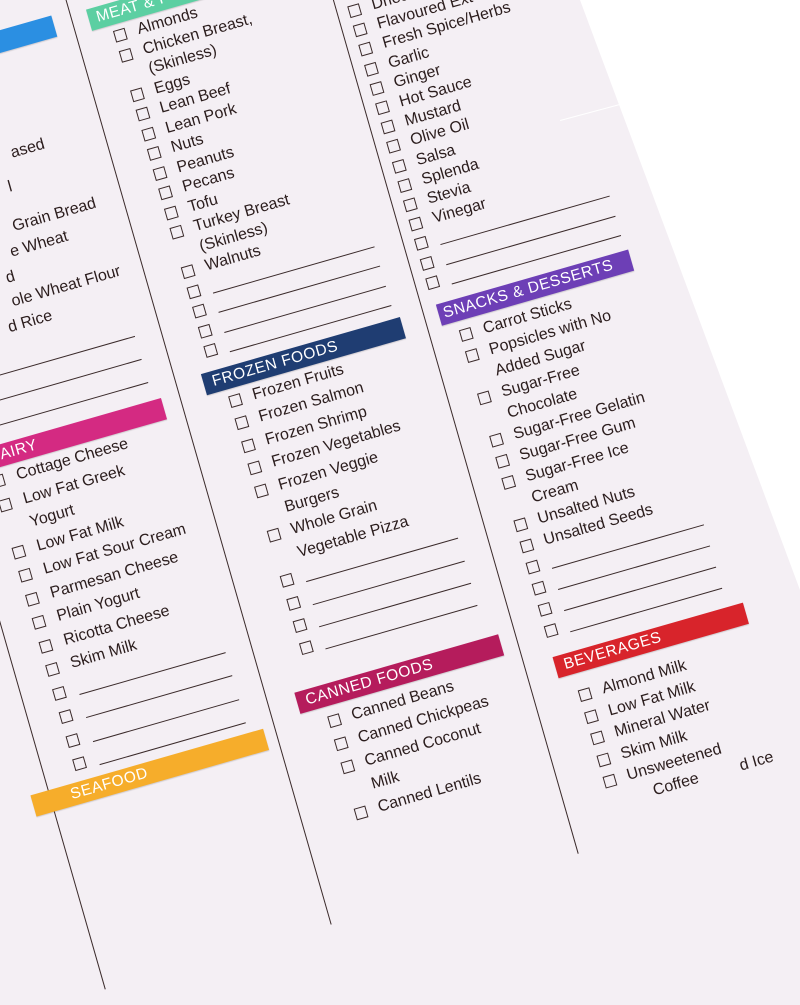 This screenshot has width=800, height=1005. What do you see at coordinates (10, 187) in the screenshot?
I see `list-item: l` at bounding box center [10, 187].